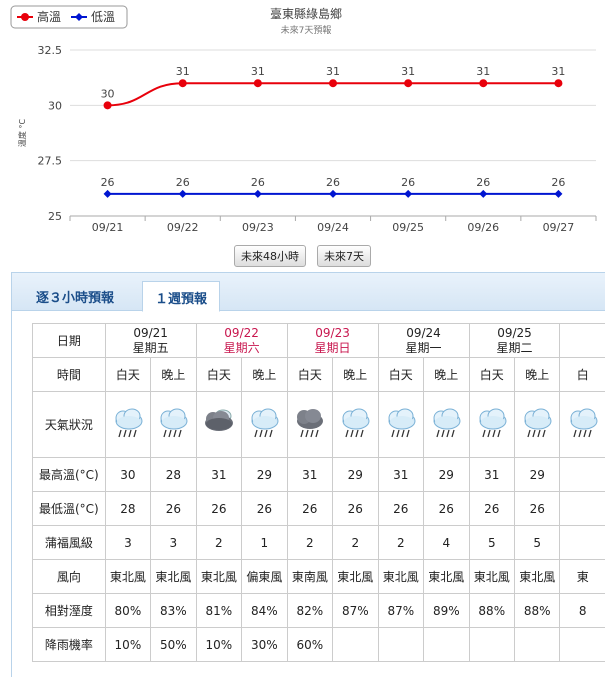 The image size is (605, 677). What do you see at coordinates (55, 105) in the screenshot?
I see `y-tick-label: 30` at bounding box center [55, 105].